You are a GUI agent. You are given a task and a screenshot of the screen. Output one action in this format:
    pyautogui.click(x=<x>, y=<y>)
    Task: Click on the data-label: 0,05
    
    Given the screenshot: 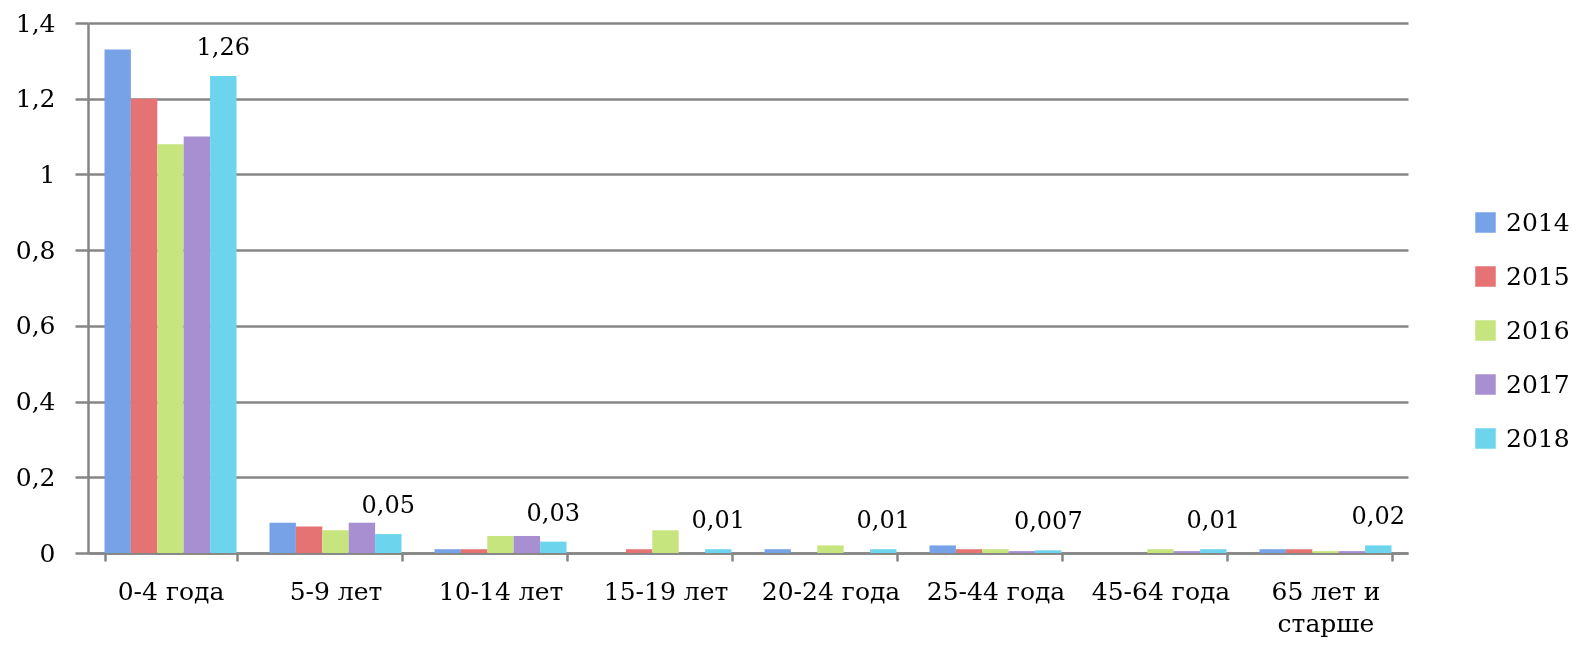 What is the action you would take?
    pyautogui.click(x=388, y=505)
    